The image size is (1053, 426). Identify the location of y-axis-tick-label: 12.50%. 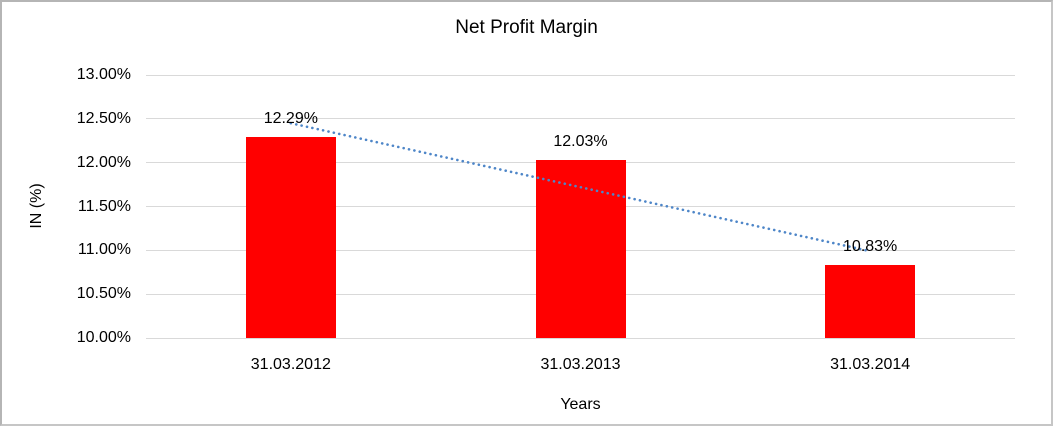
(103, 118).